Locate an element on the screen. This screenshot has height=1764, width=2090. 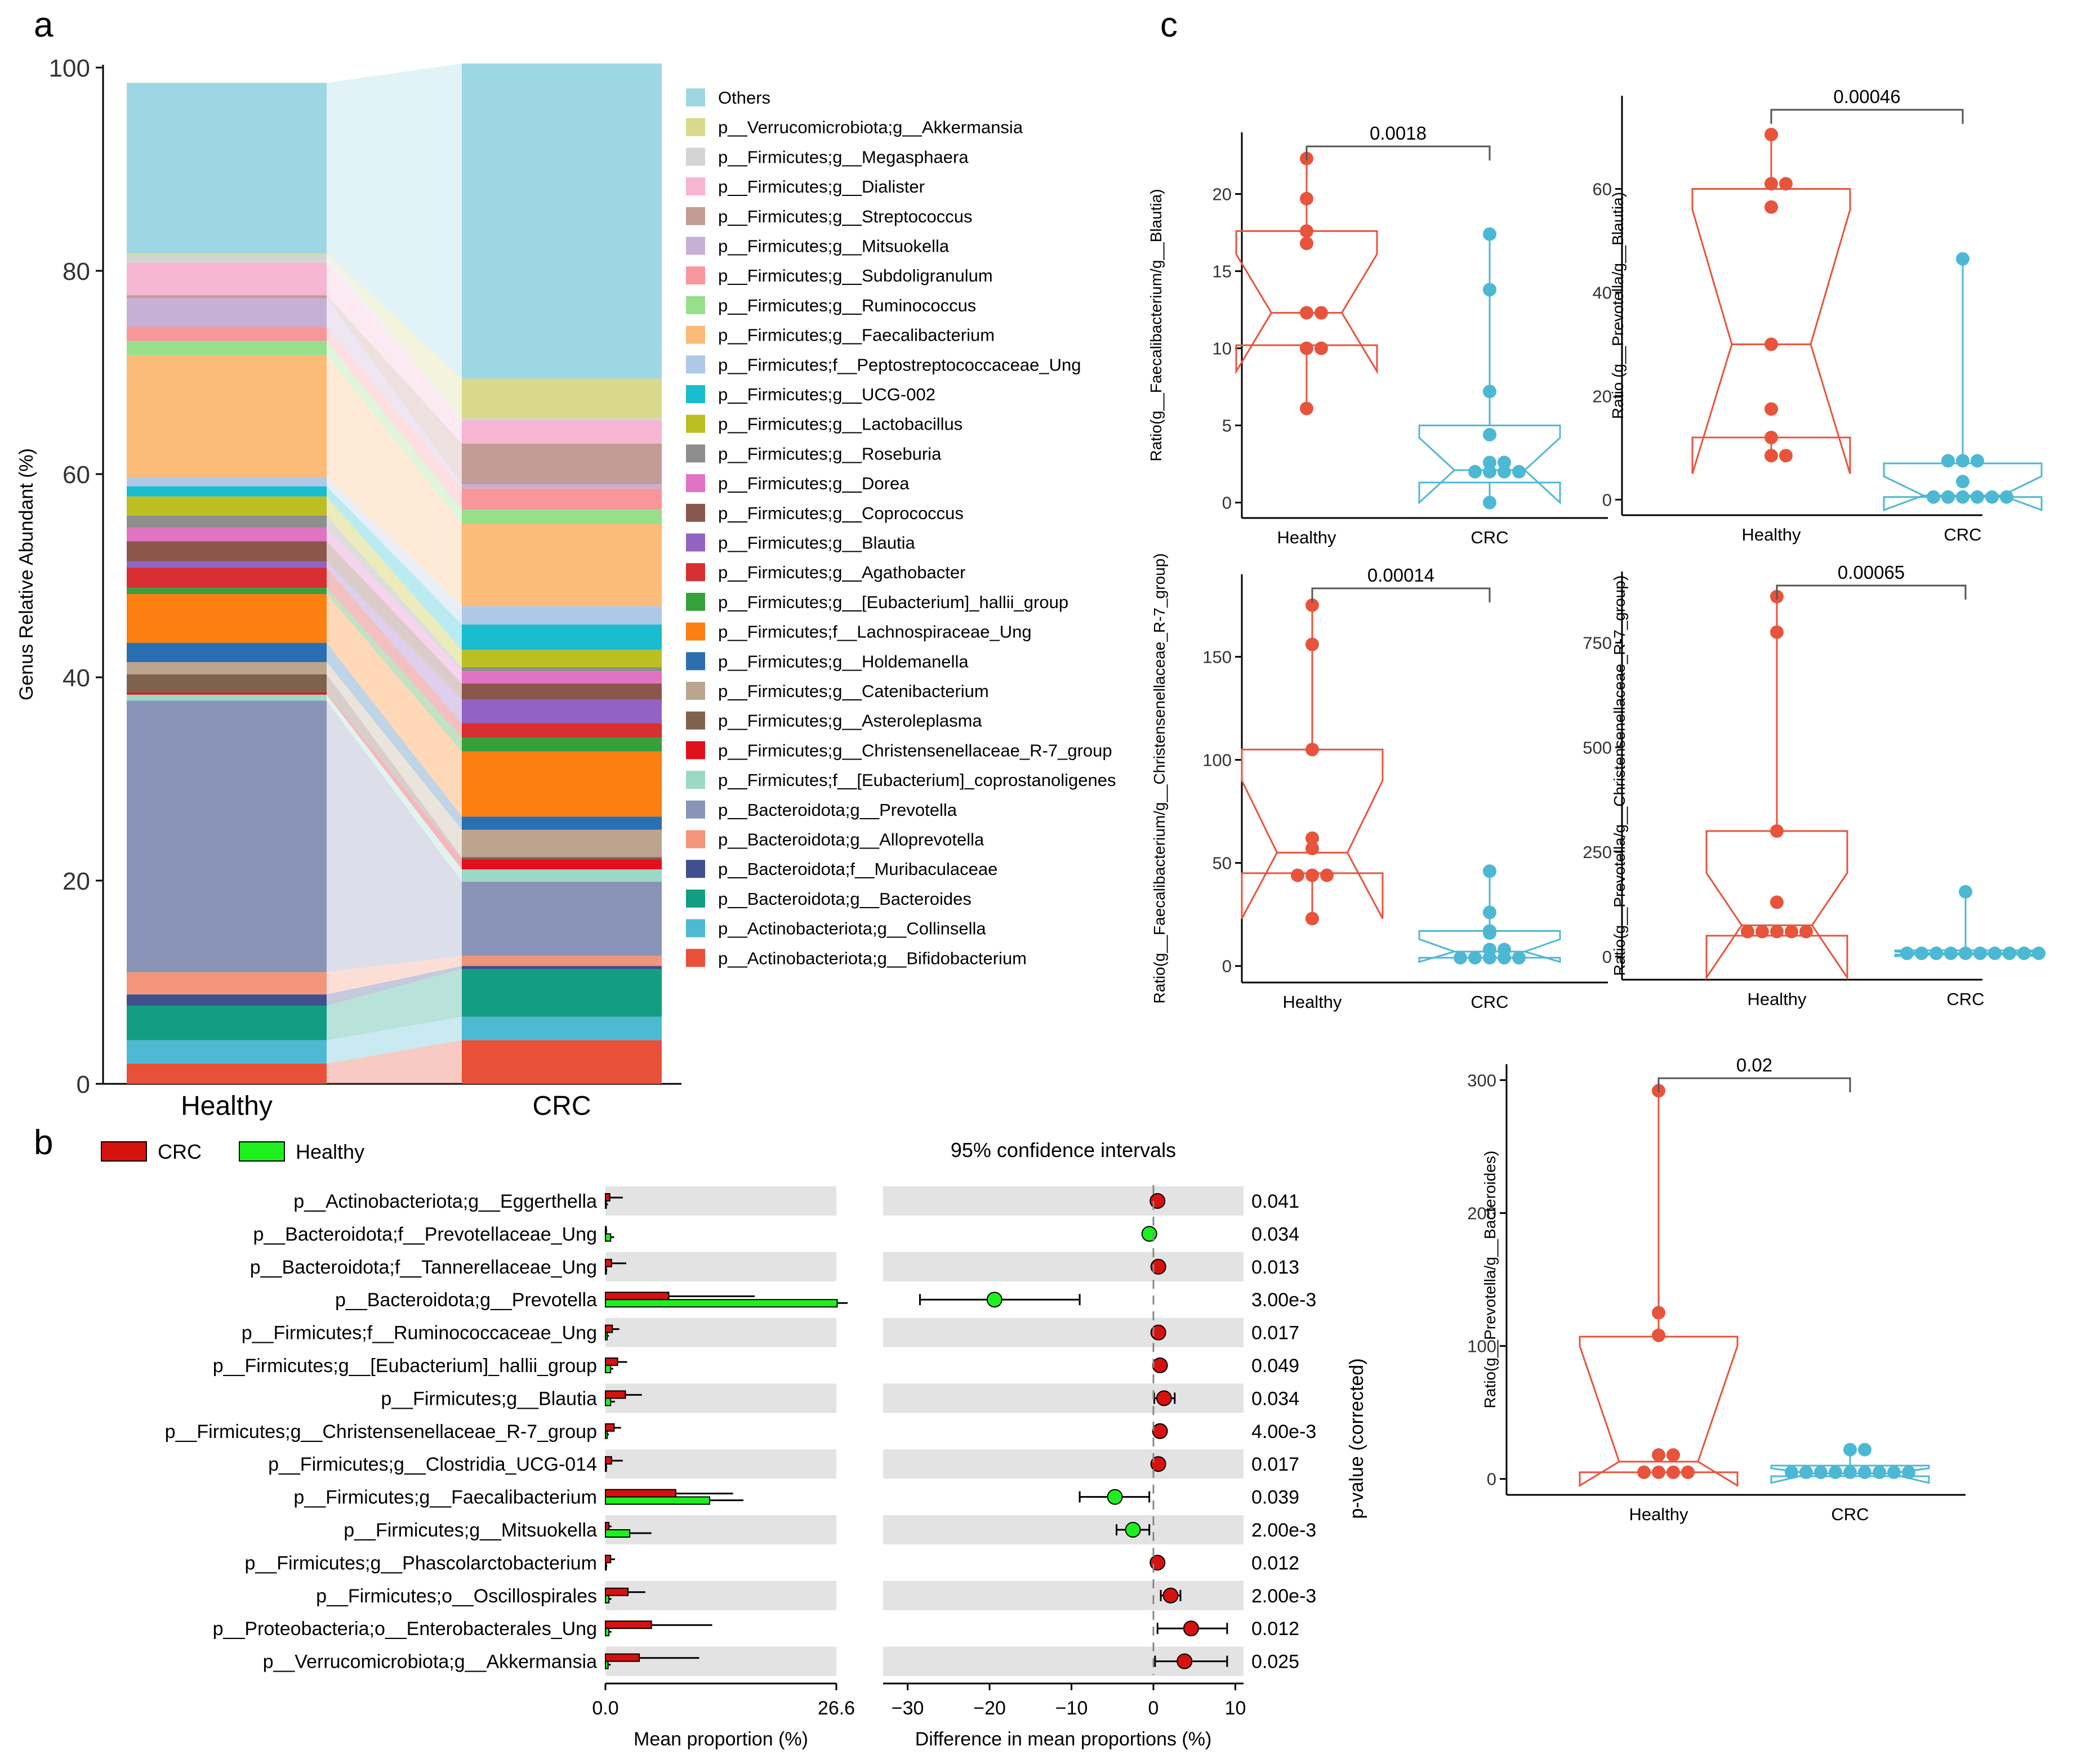
b-left-tick-label: 26.6 is located at coordinates (836, 1709).